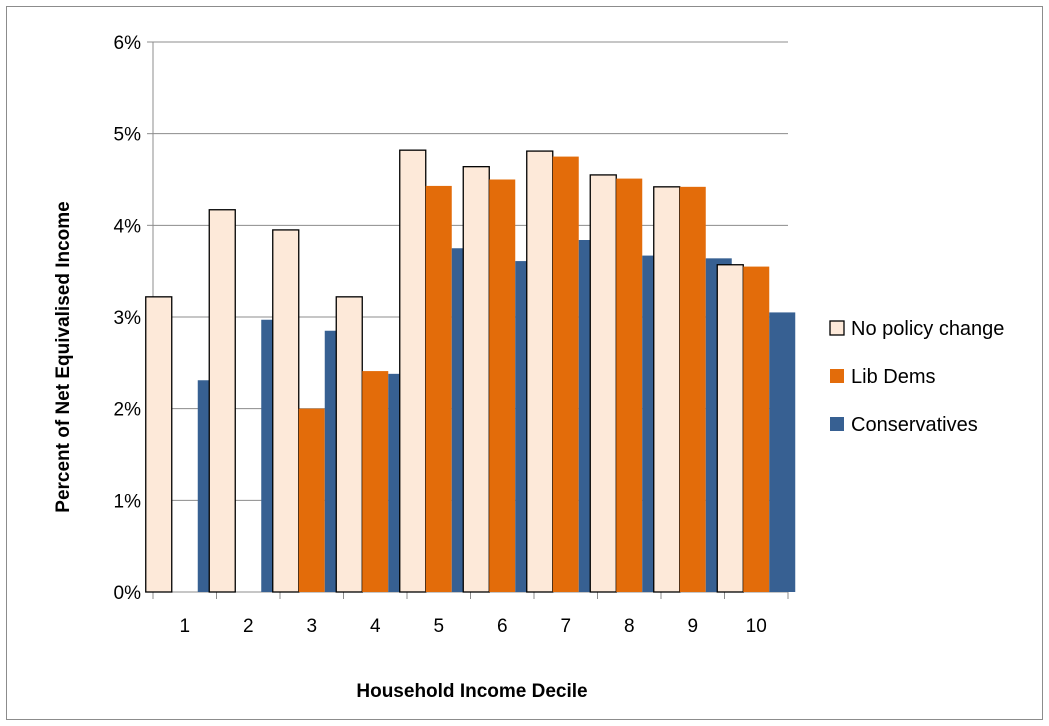 The height and width of the screenshot is (726, 1049). Describe the element at coordinates (311, 626) in the screenshot. I see `x-tick-label: 3` at that location.